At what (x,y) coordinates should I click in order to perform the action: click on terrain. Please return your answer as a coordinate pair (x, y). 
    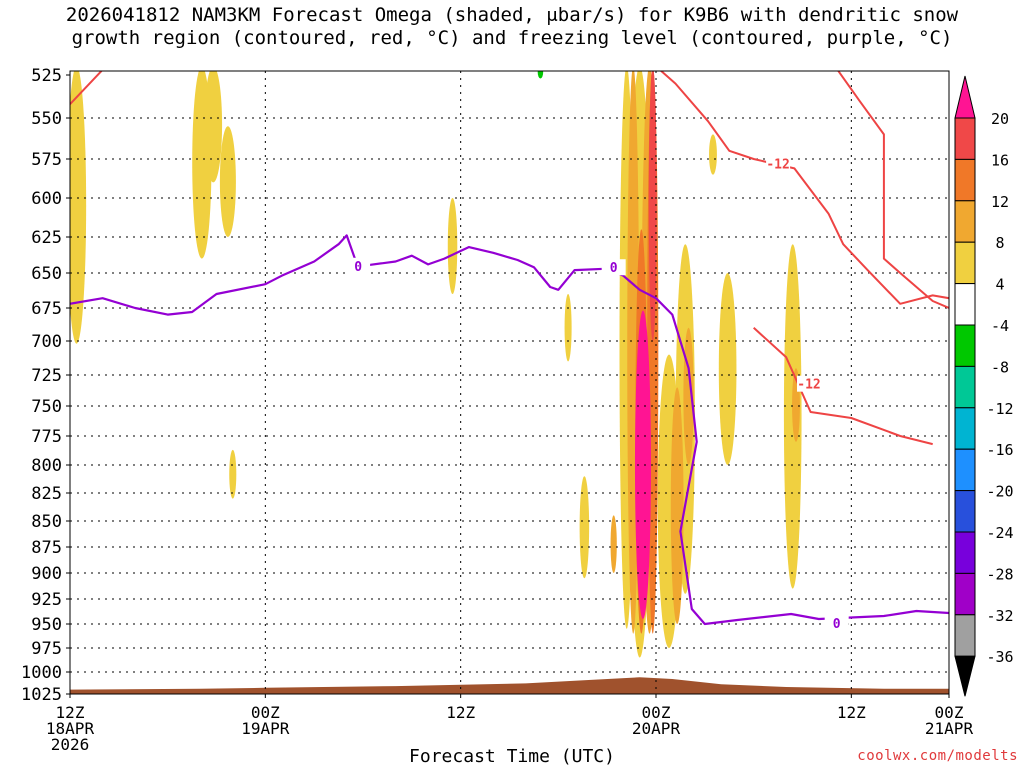
    Looking at the image, I should click on (509, 685).